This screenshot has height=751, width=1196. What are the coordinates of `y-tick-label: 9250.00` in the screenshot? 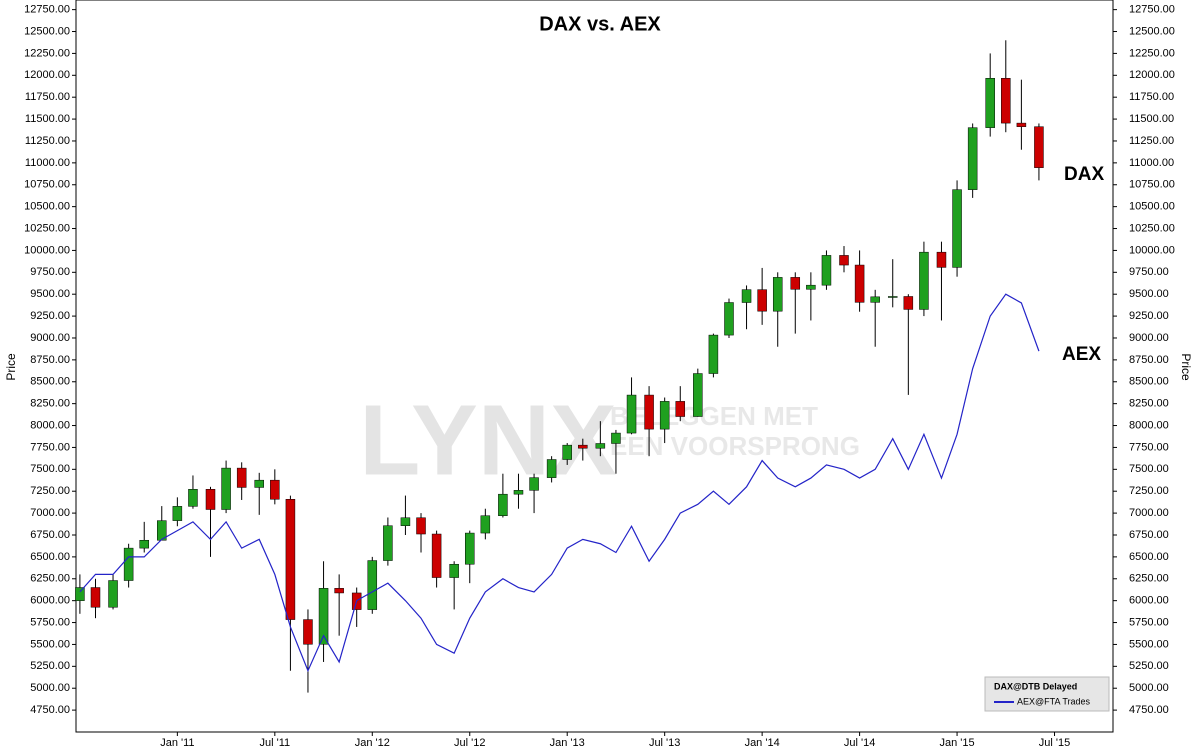 It's located at (50, 316).